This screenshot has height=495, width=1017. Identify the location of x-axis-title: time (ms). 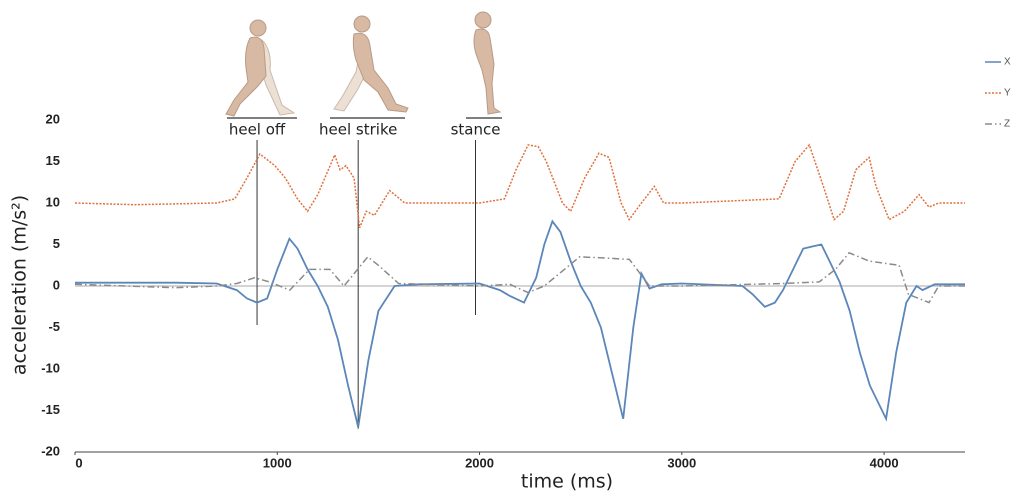
(567, 482).